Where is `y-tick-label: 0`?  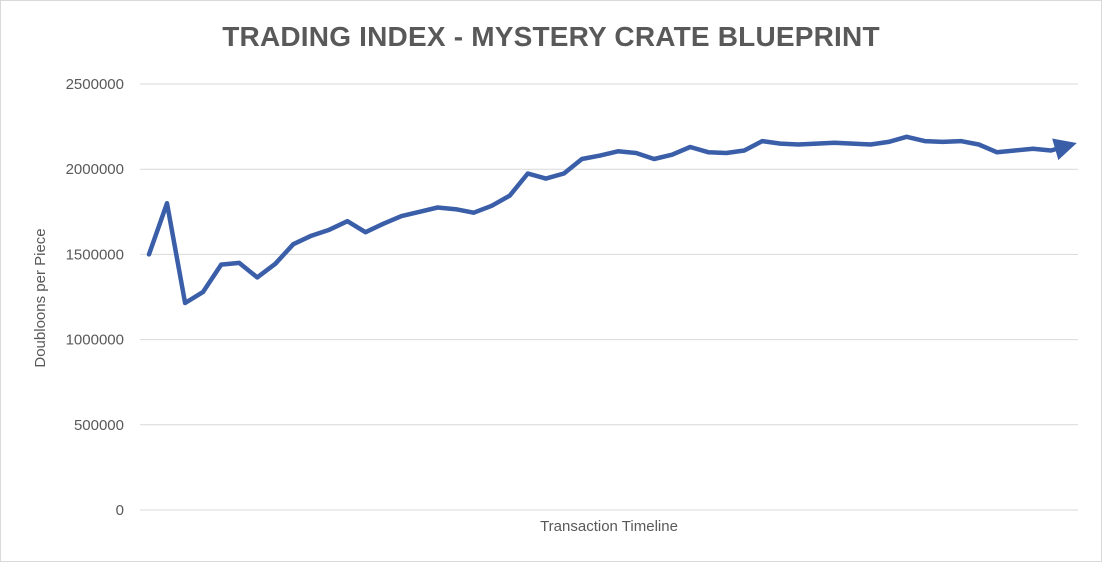
y-tick-label: 0 is located at coordinates (120, 510).